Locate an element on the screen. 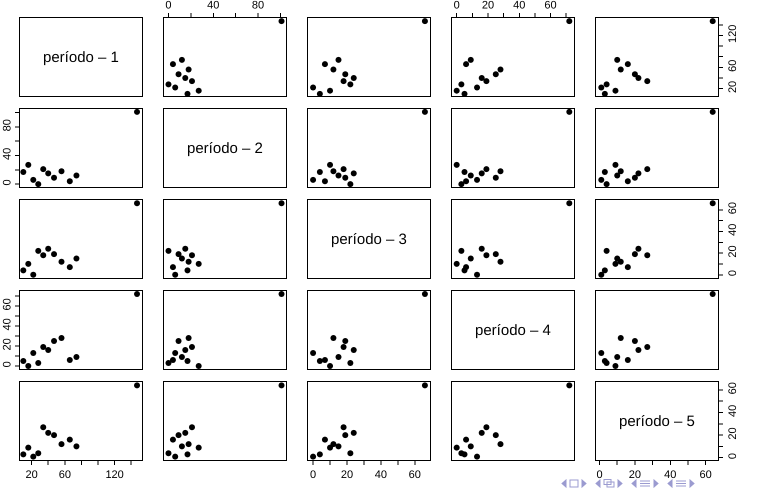 The height and width of the screenshot is (489, 764). text: período – 3 is located at coordinates (369, 239).